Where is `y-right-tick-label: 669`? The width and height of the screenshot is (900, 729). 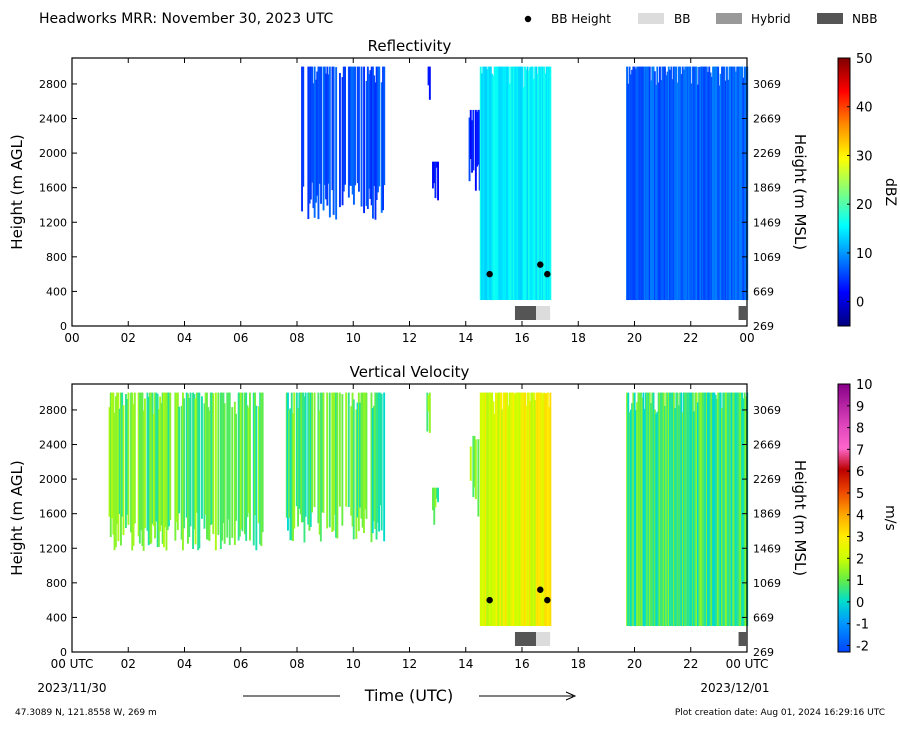 y-right-tick-label: 669 is located at coordinates (763, 617).